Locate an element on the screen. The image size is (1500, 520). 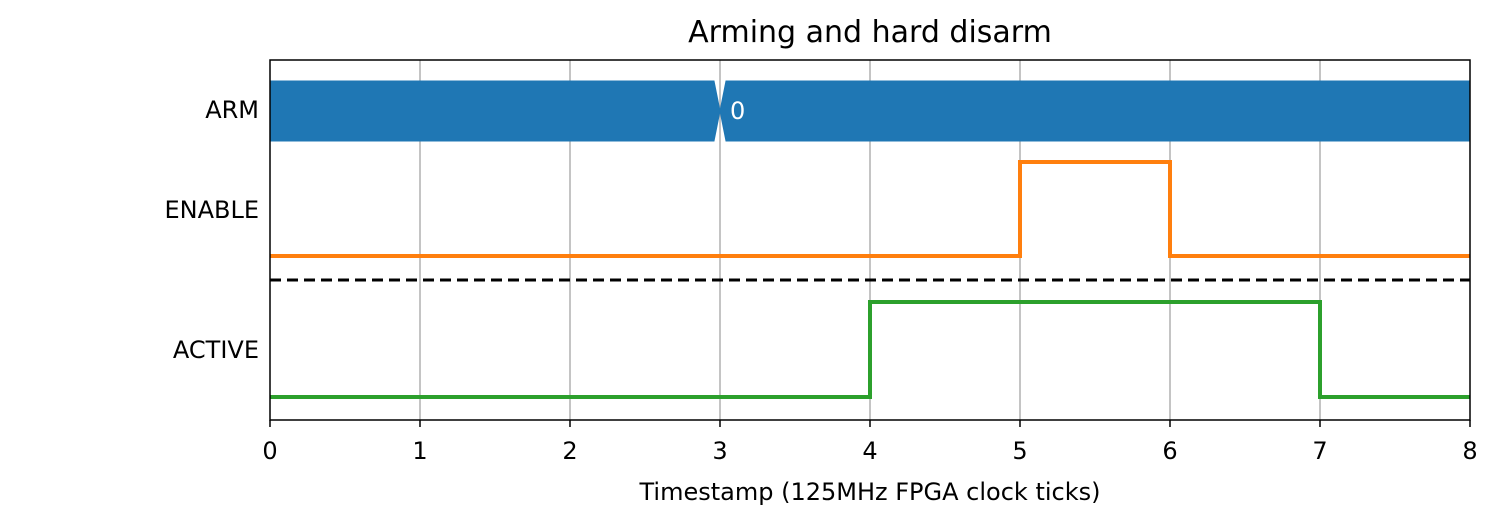
signal-label-enable: ENABLE is located at coordinates (211, 210).